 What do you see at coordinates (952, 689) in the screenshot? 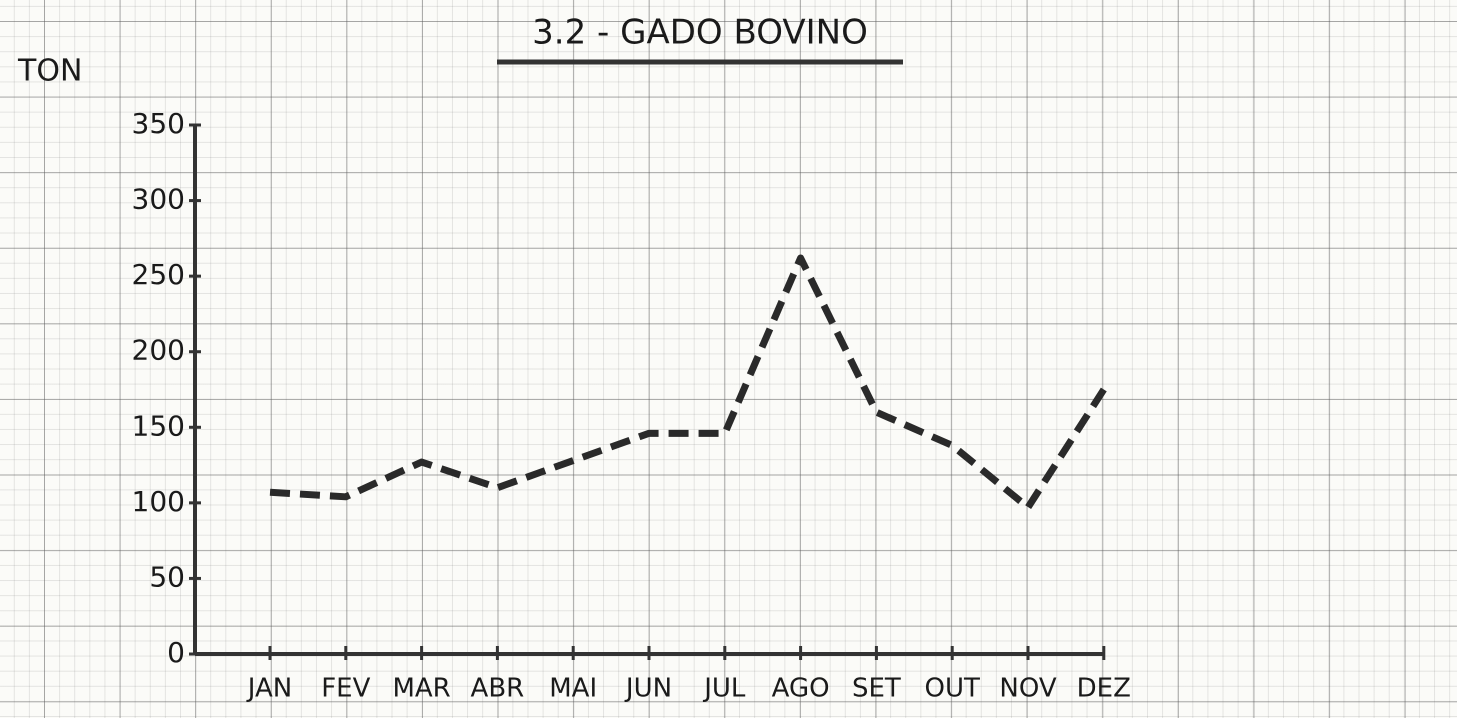
I see `x-tick-label: OUT` at bounding box center [952, 689].